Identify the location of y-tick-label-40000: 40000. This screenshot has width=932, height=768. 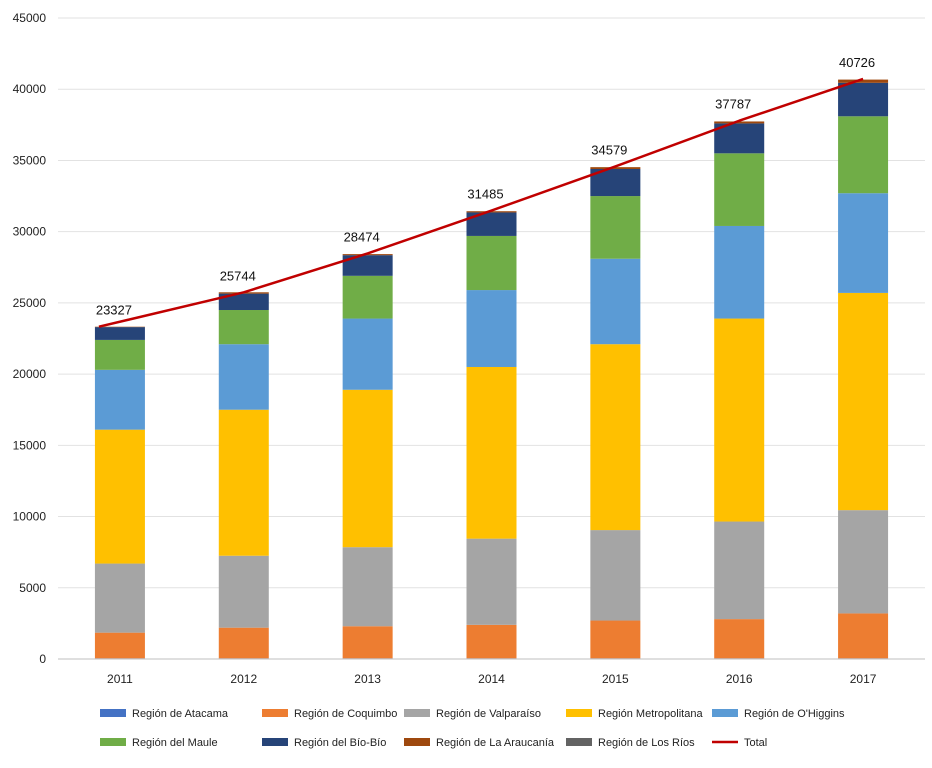
(30, 89).